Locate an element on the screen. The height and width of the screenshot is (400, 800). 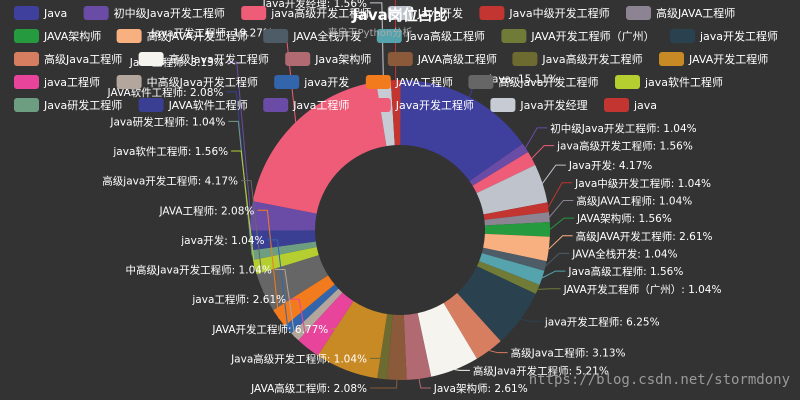
legend-label: Java is located at coordinates (55, 13).